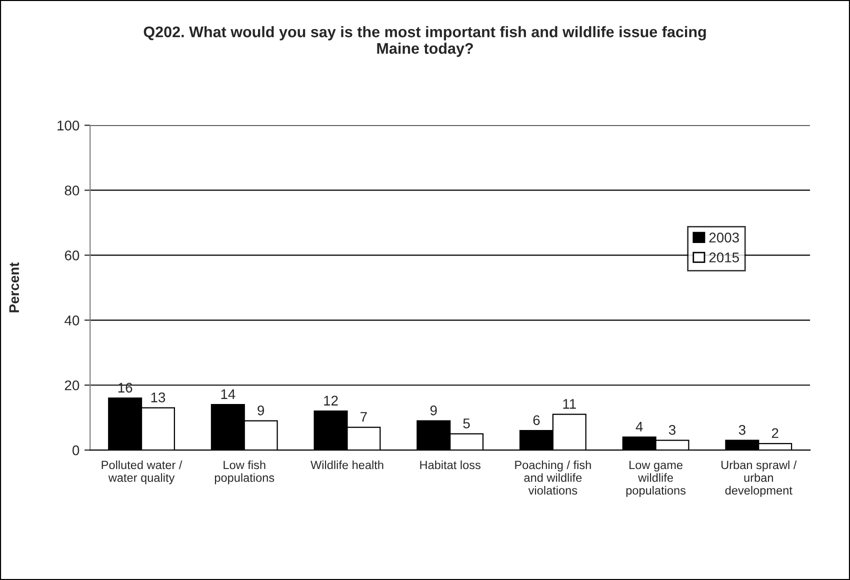  Describe the element at coordinates (347, 465) in the screenshot. I see `x-tick-label: Wildlife health` at that location.